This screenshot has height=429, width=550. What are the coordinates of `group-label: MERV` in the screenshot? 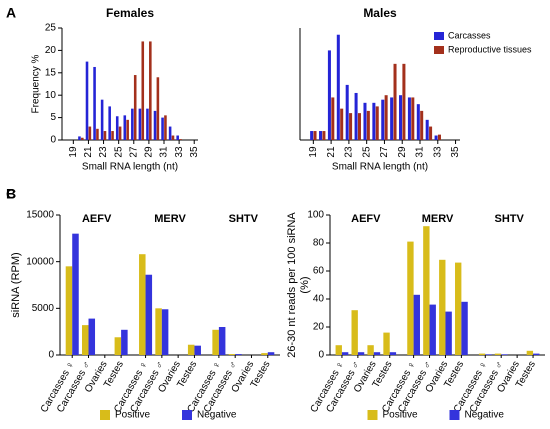 It's located at (438, 219).